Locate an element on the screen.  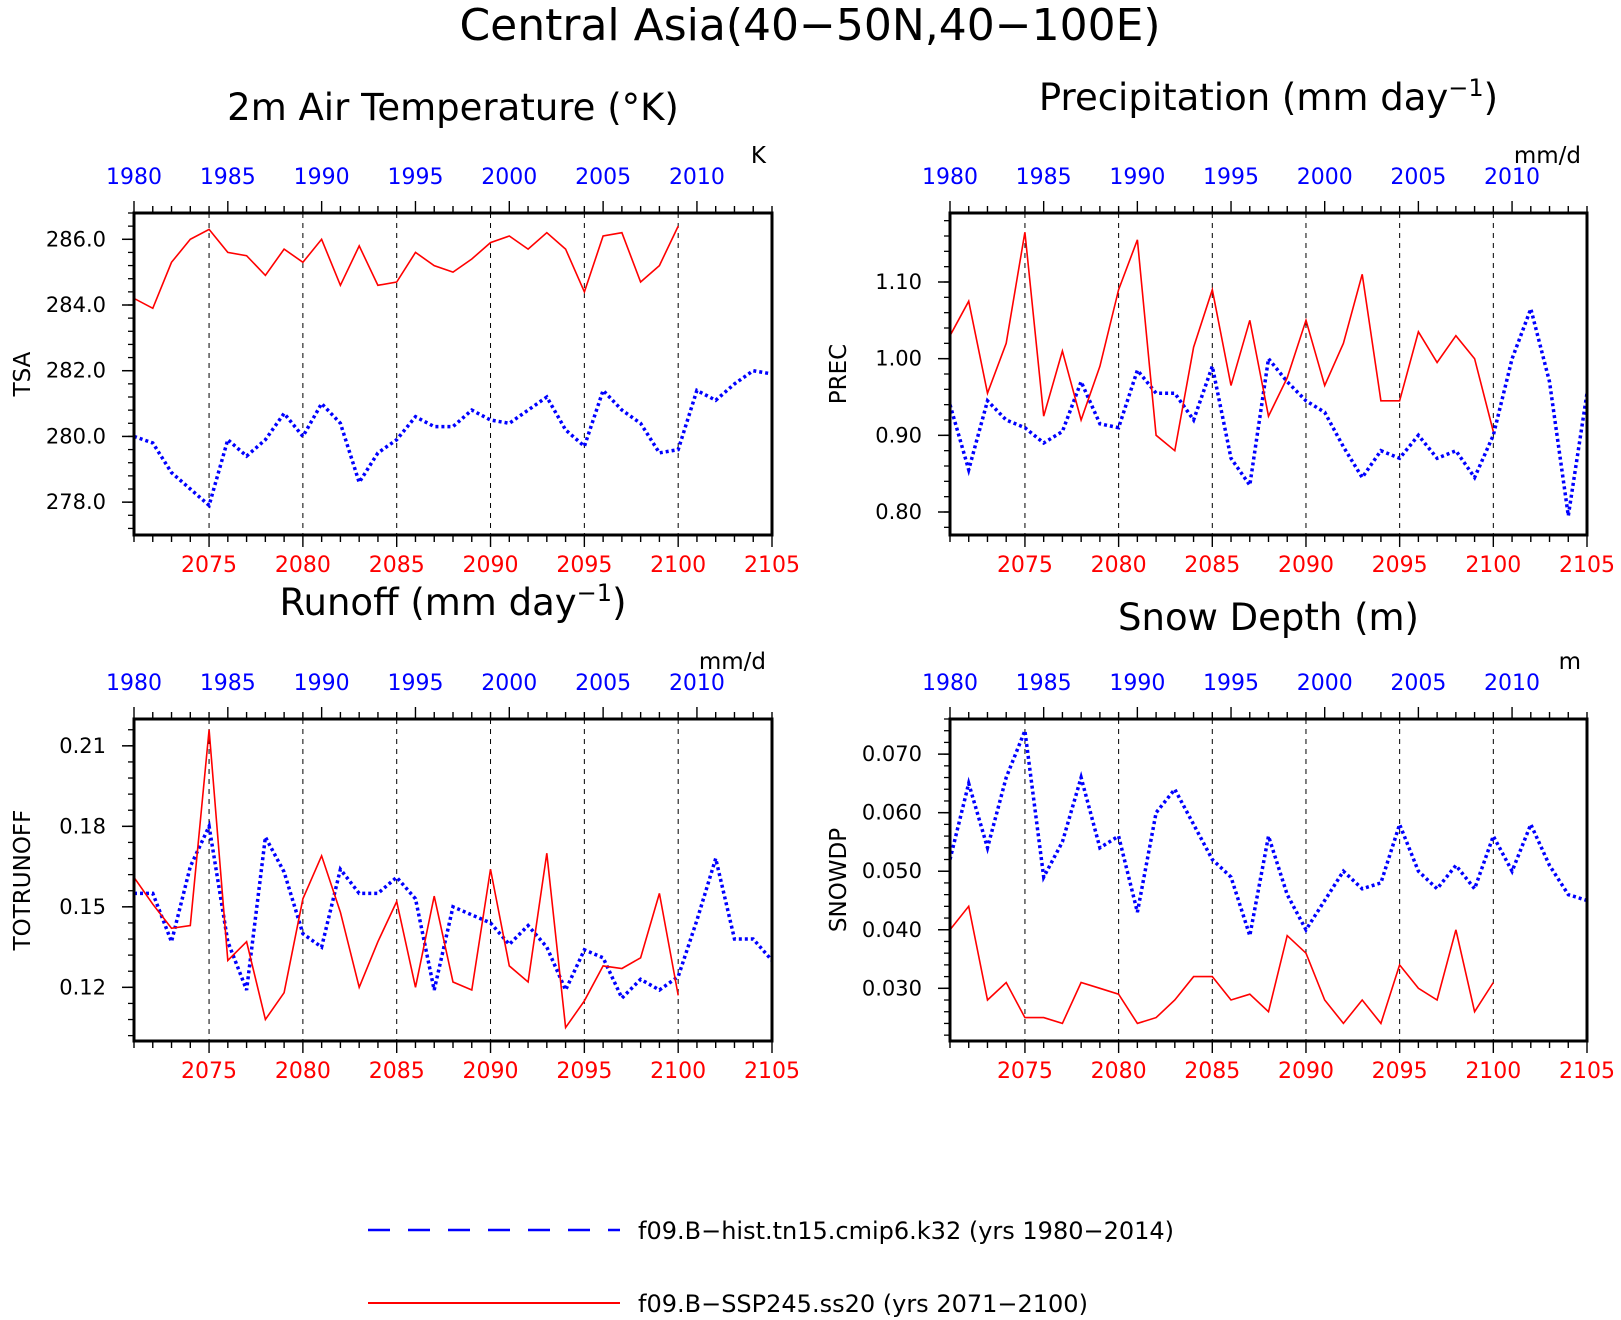
y-axis-label: PREC is located at coordinates (839, 374).